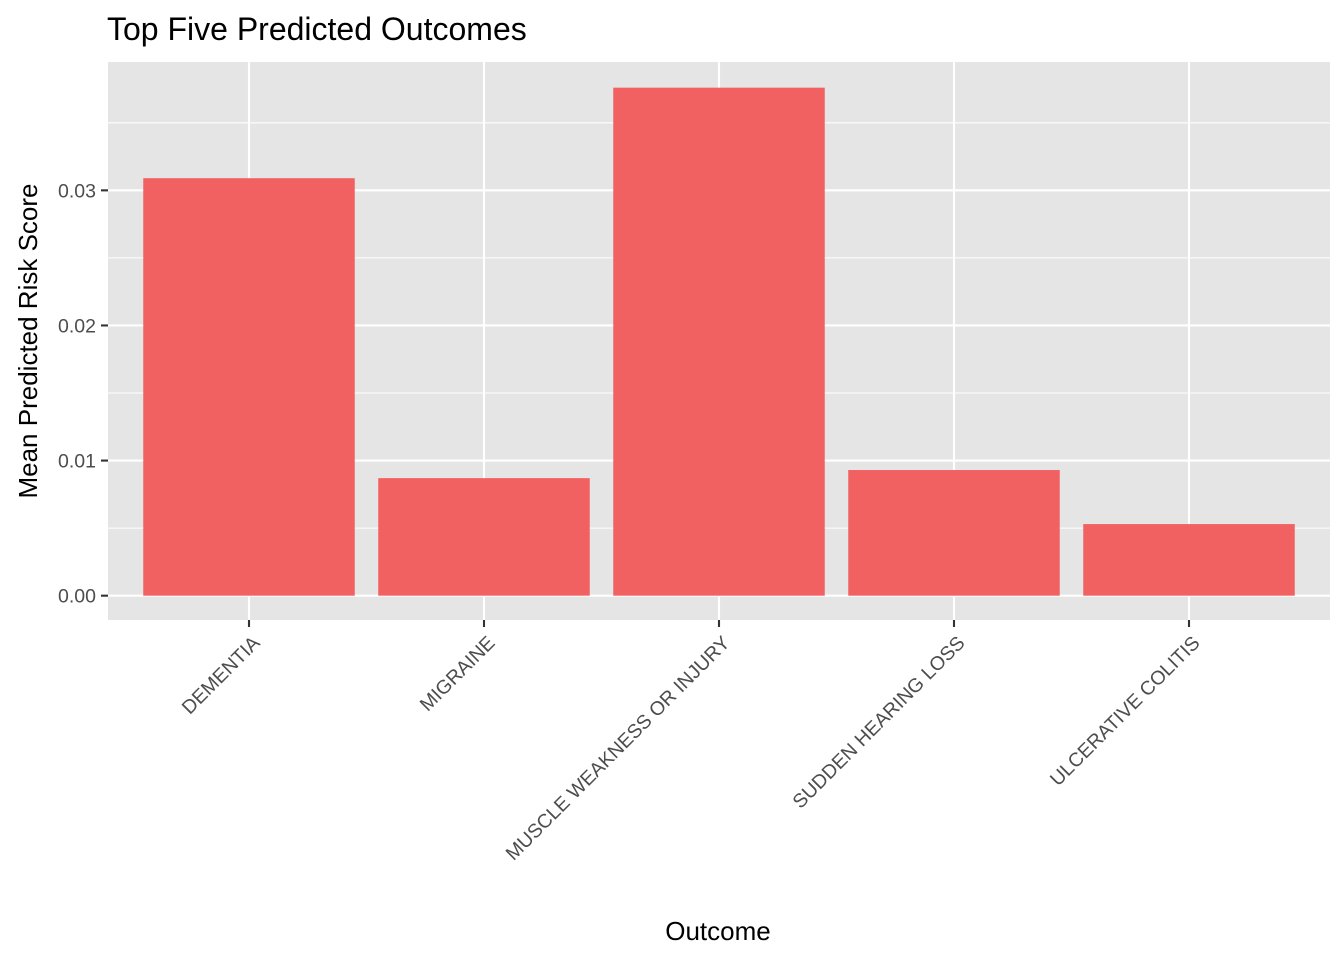  I want to click on x-tick-label: DEMENTIA, so click(221, 675).